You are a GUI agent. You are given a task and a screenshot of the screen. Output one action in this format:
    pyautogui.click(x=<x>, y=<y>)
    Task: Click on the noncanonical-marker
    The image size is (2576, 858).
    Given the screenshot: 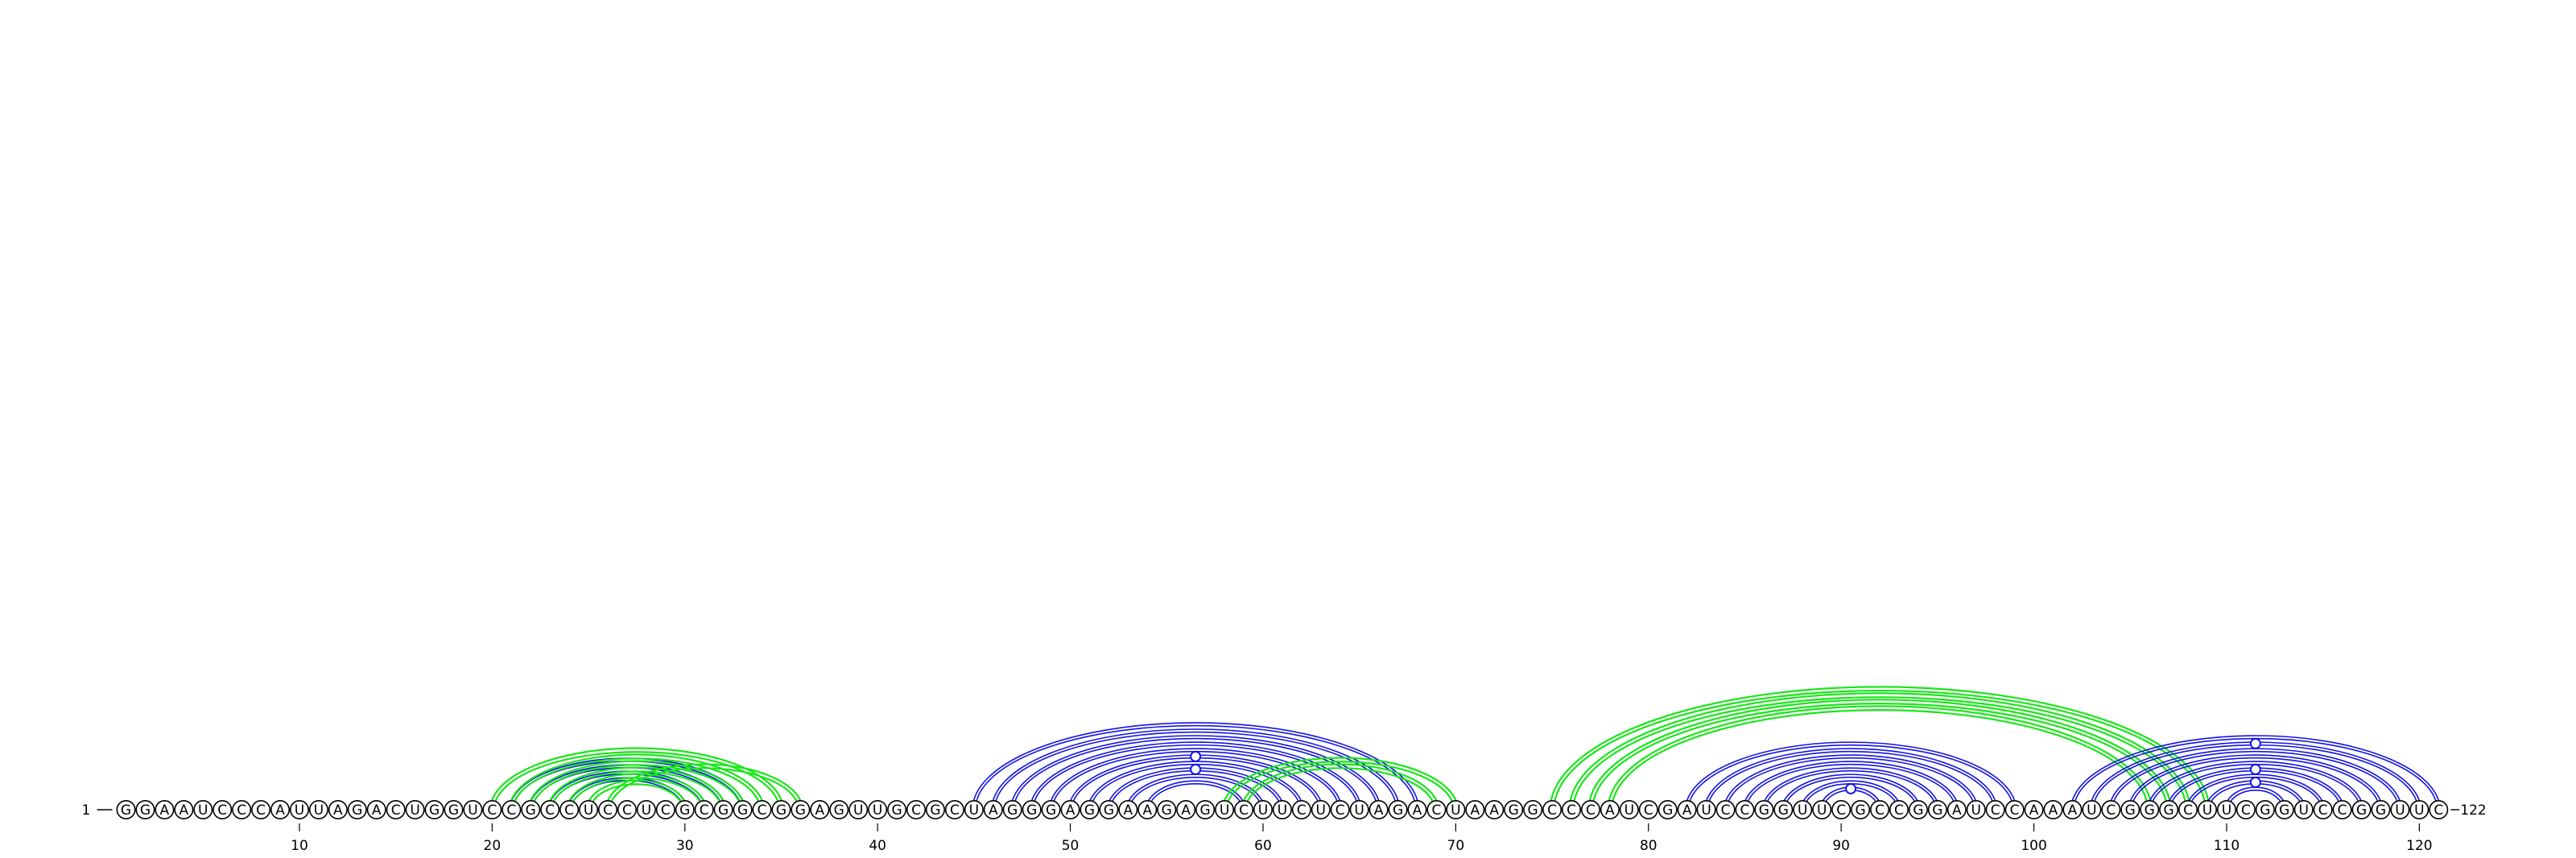 What is the action you would take?
    pyautogui.click(x=2255, y=743)
    